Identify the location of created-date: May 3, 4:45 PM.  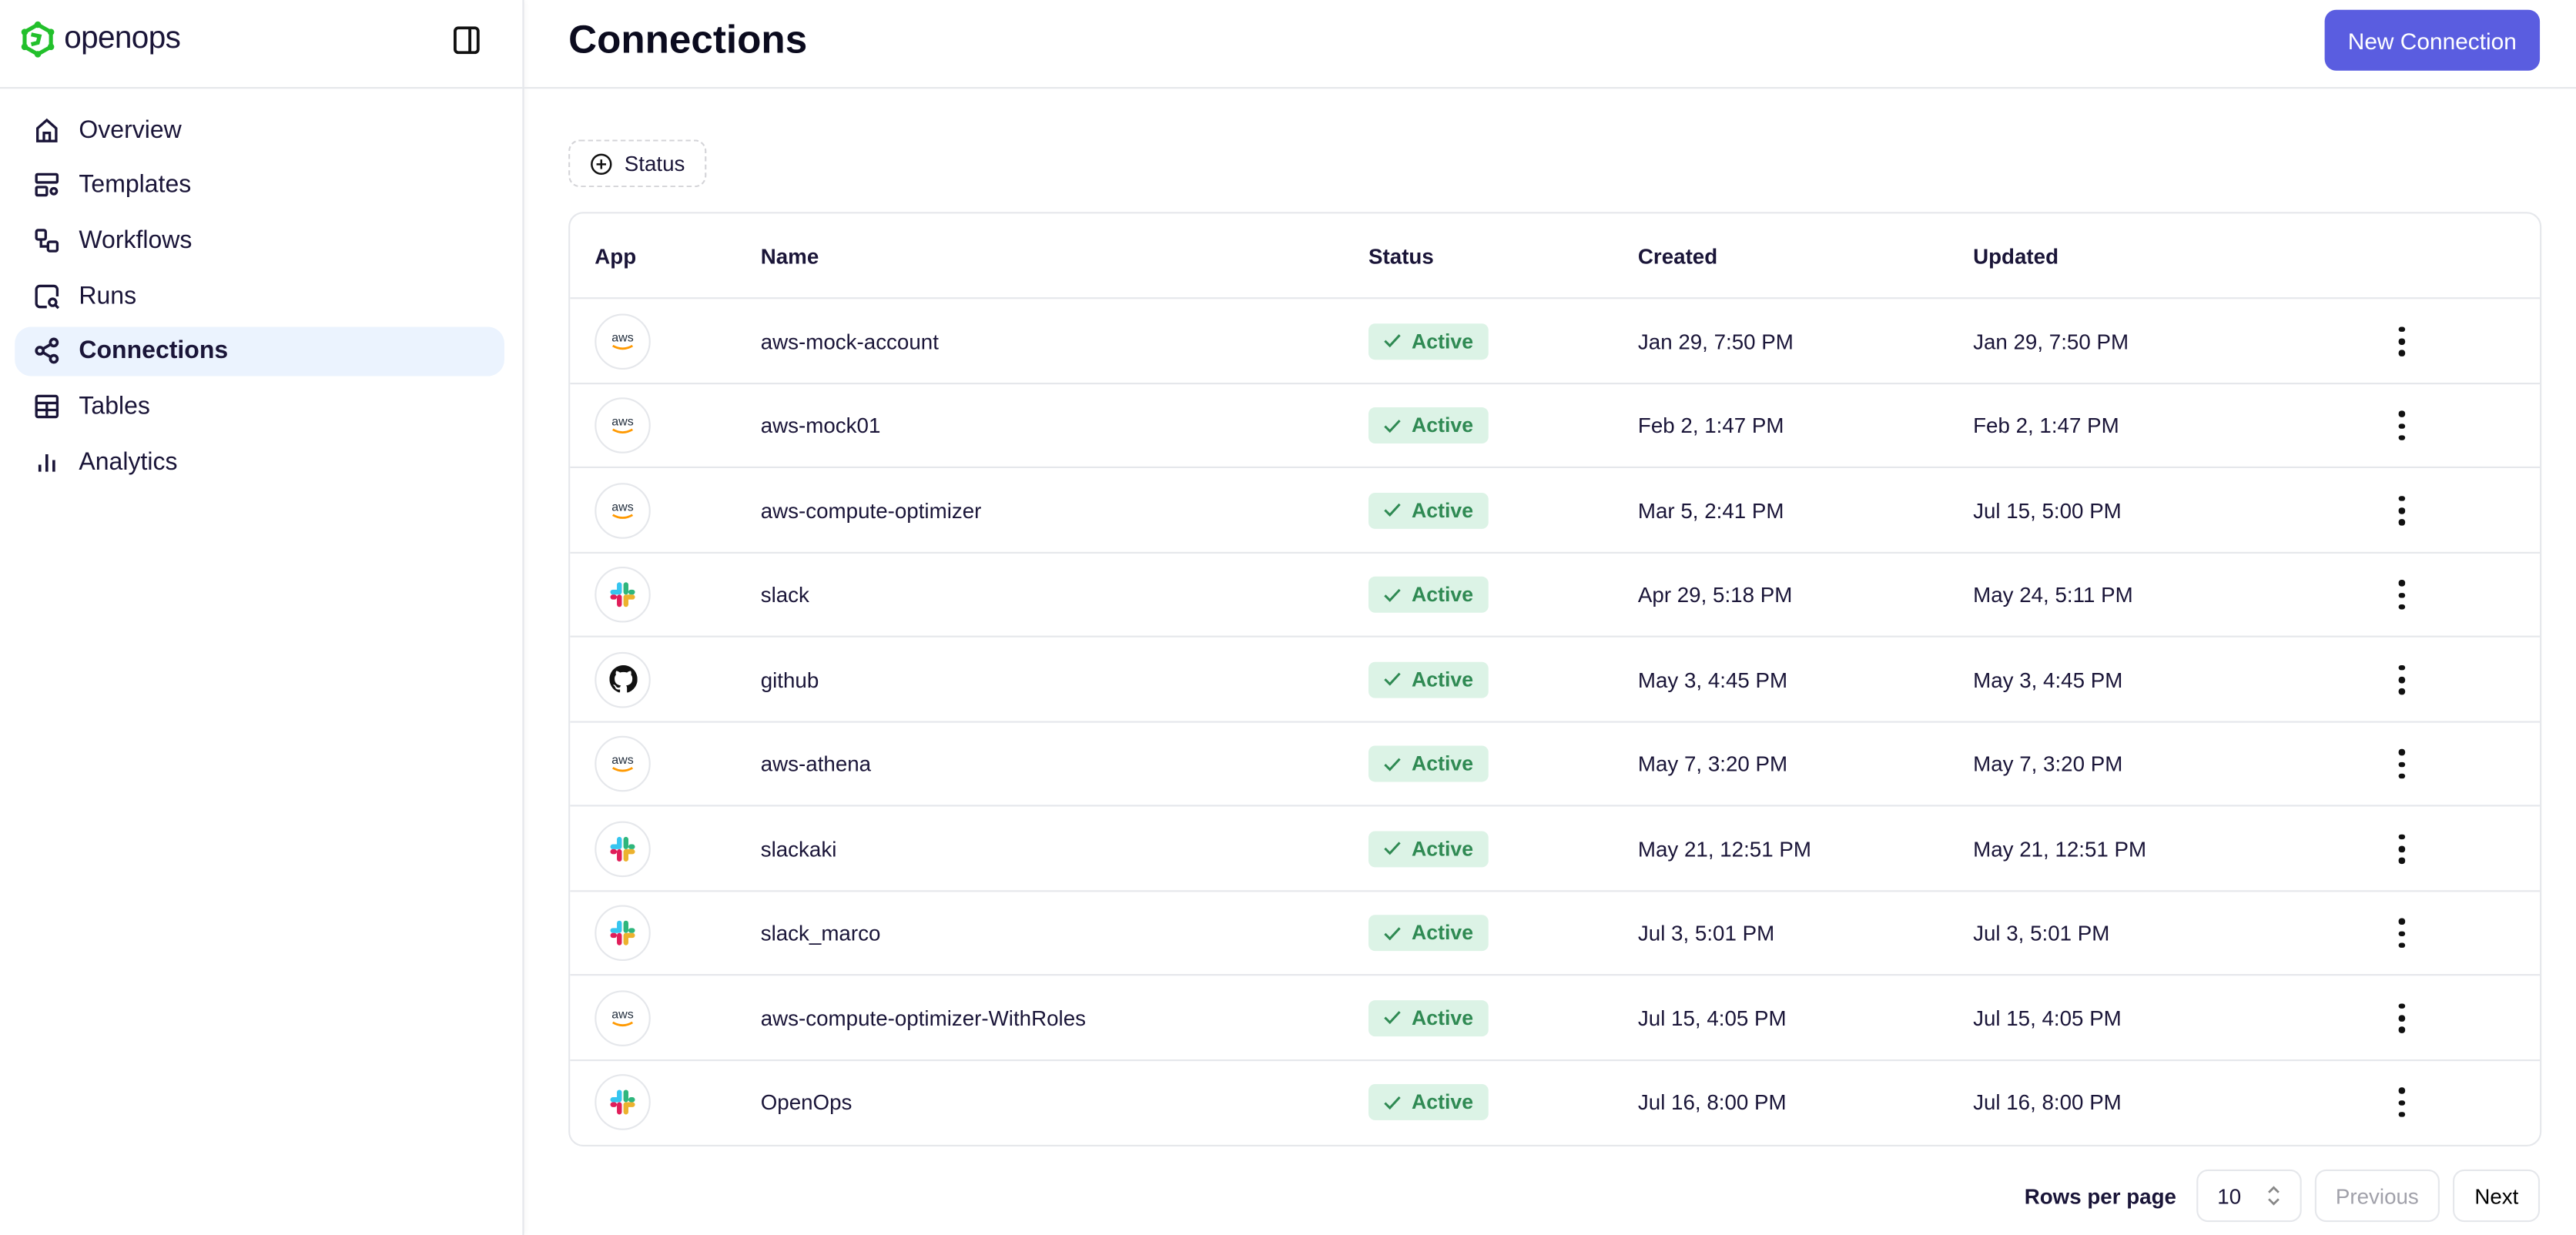
(1712, 679).